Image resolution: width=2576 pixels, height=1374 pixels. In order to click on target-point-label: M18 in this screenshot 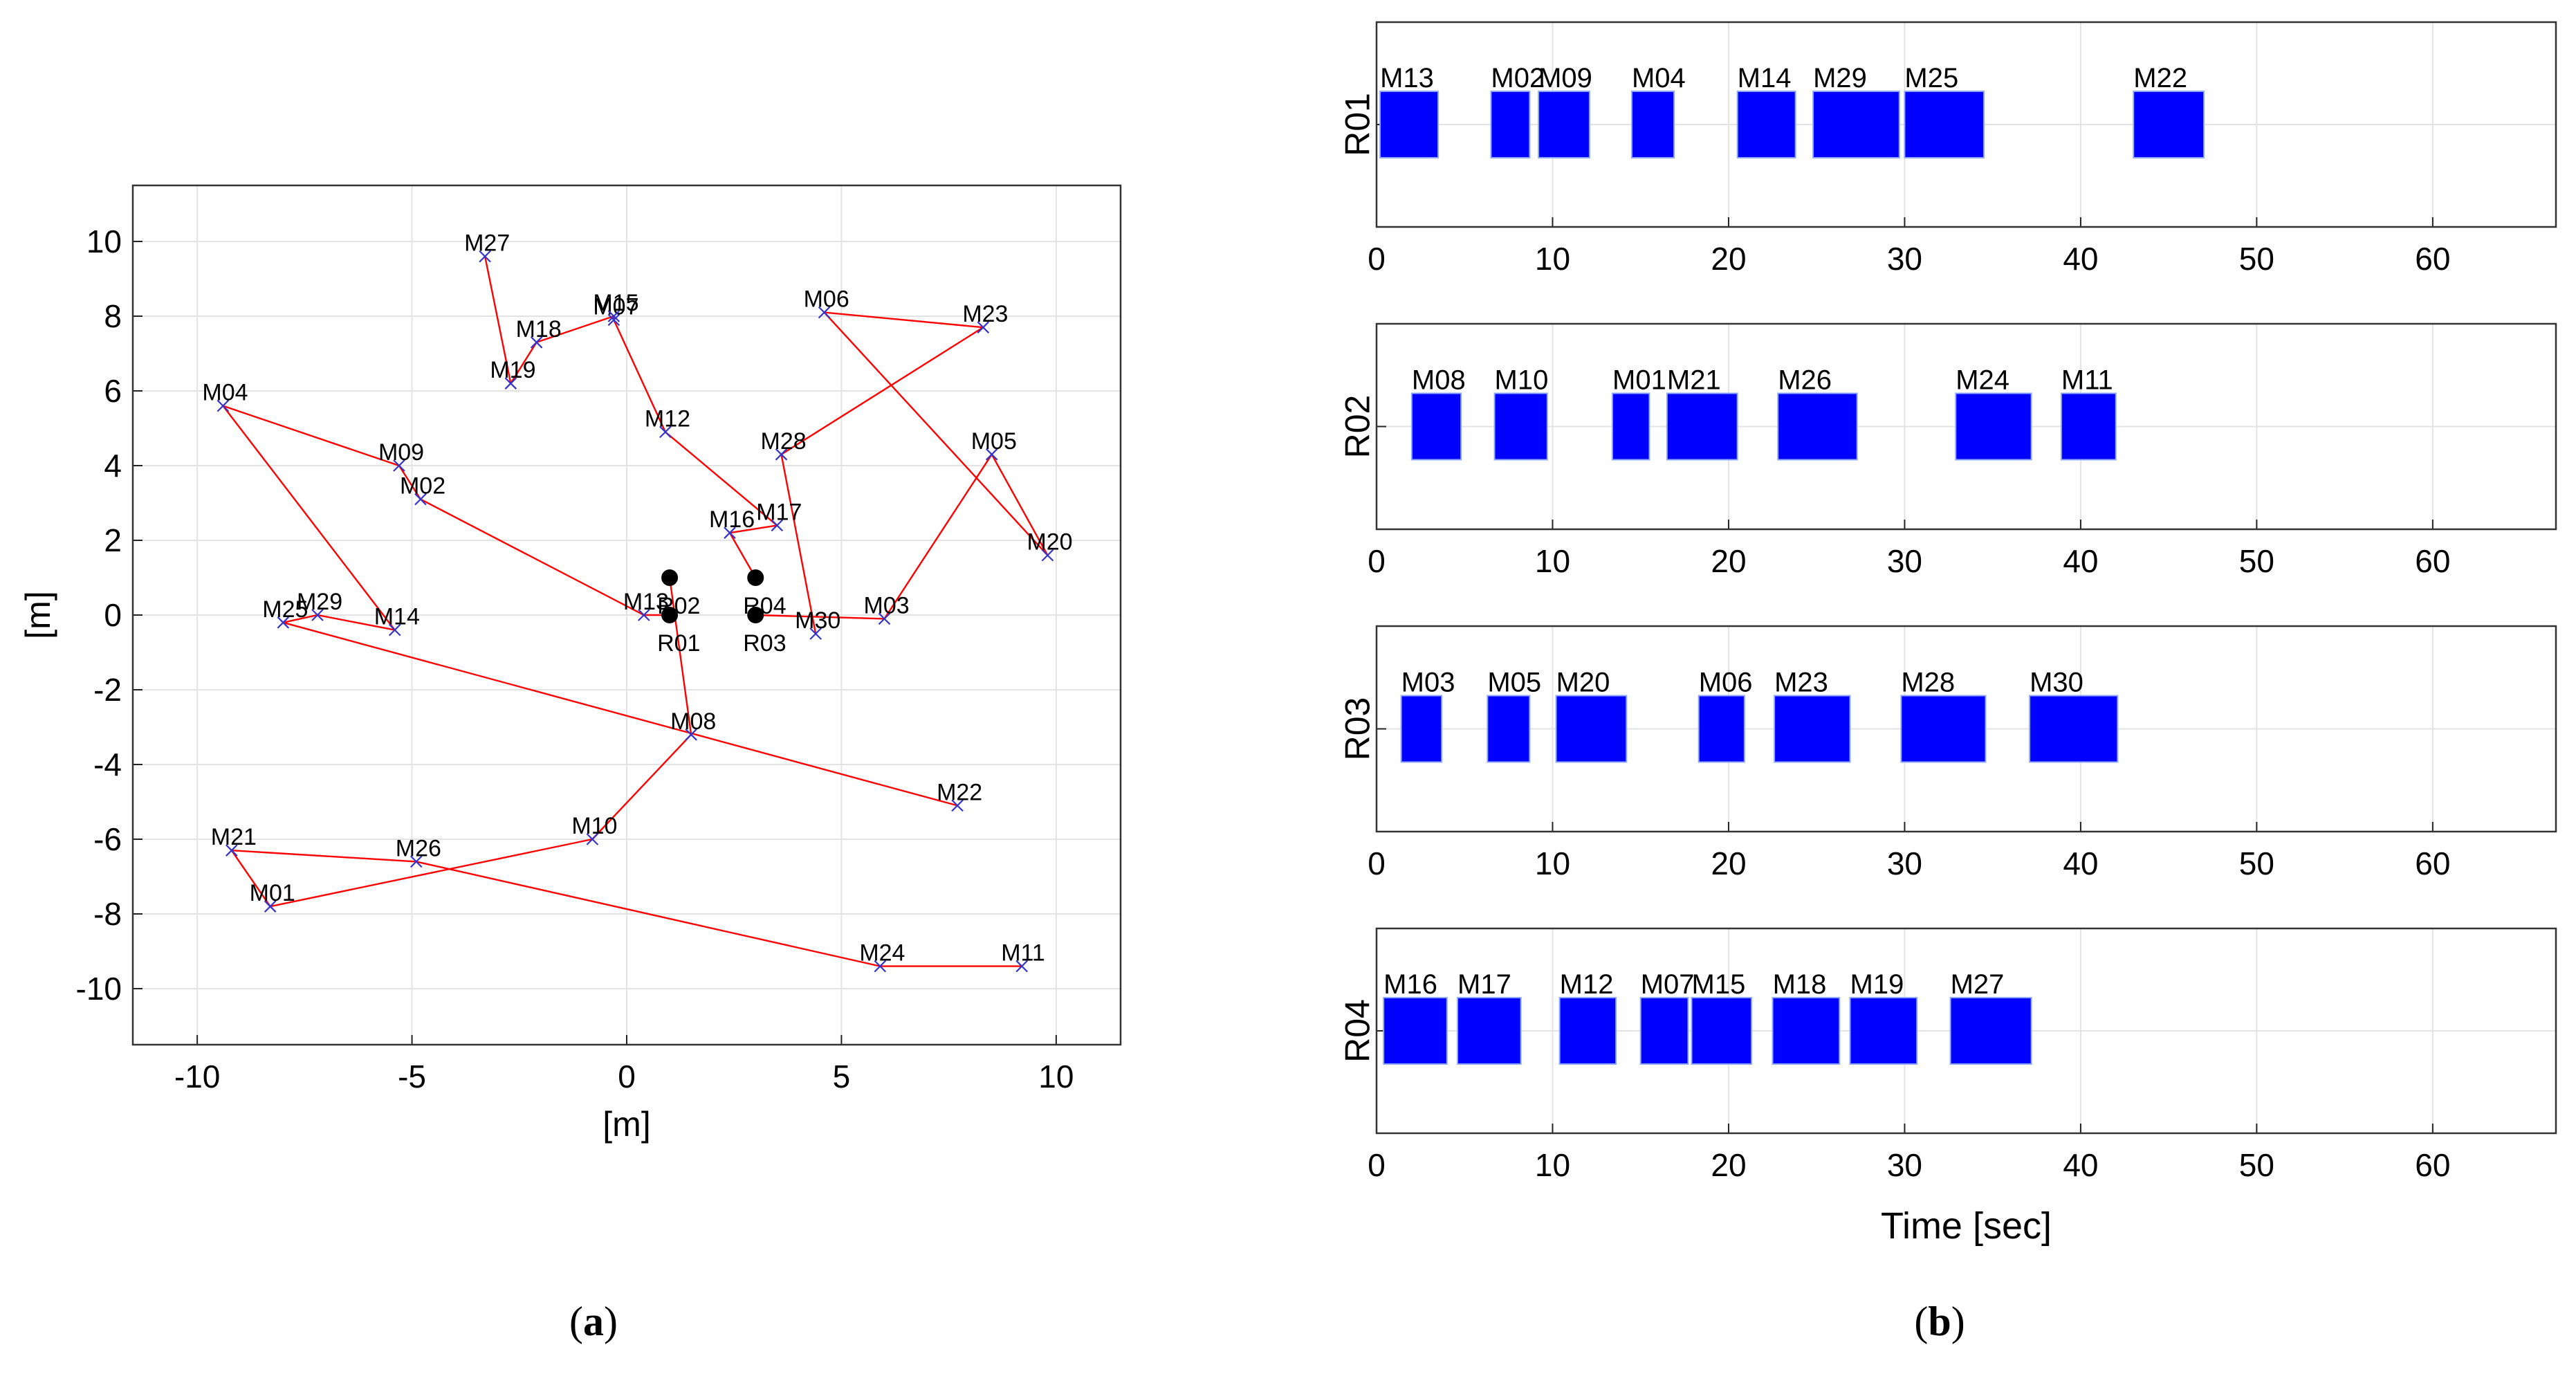, I will do `click(539, 329)`.